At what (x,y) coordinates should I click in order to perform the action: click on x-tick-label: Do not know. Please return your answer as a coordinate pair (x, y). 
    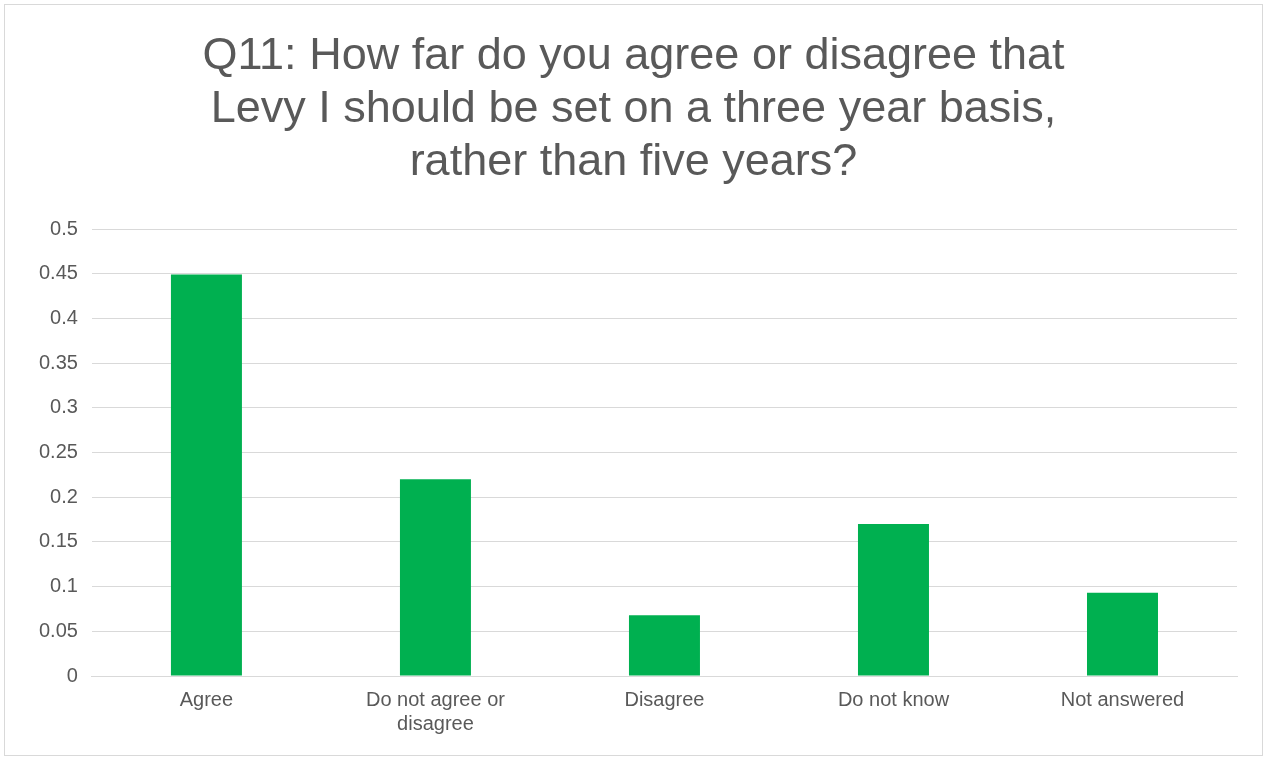
    Looking at the image, I should click on (893, 698).